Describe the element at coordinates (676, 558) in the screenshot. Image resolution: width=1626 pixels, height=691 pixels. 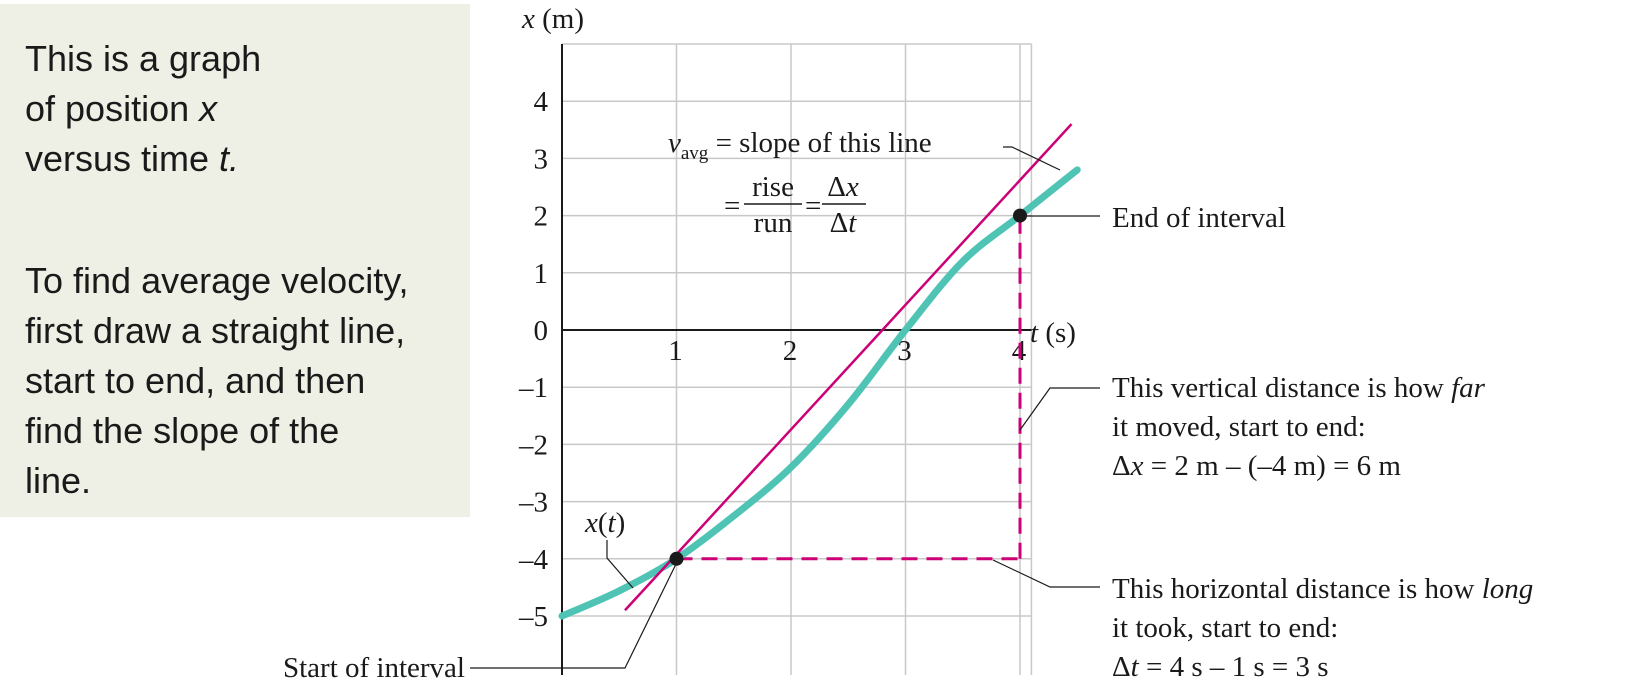
I see `interval-point` at that location.